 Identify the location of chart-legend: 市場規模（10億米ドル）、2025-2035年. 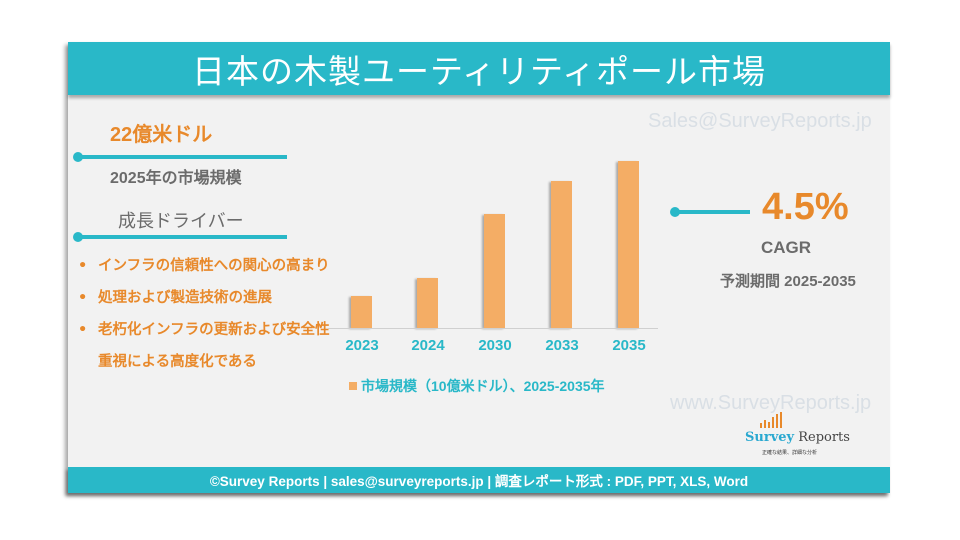
(477, 386).